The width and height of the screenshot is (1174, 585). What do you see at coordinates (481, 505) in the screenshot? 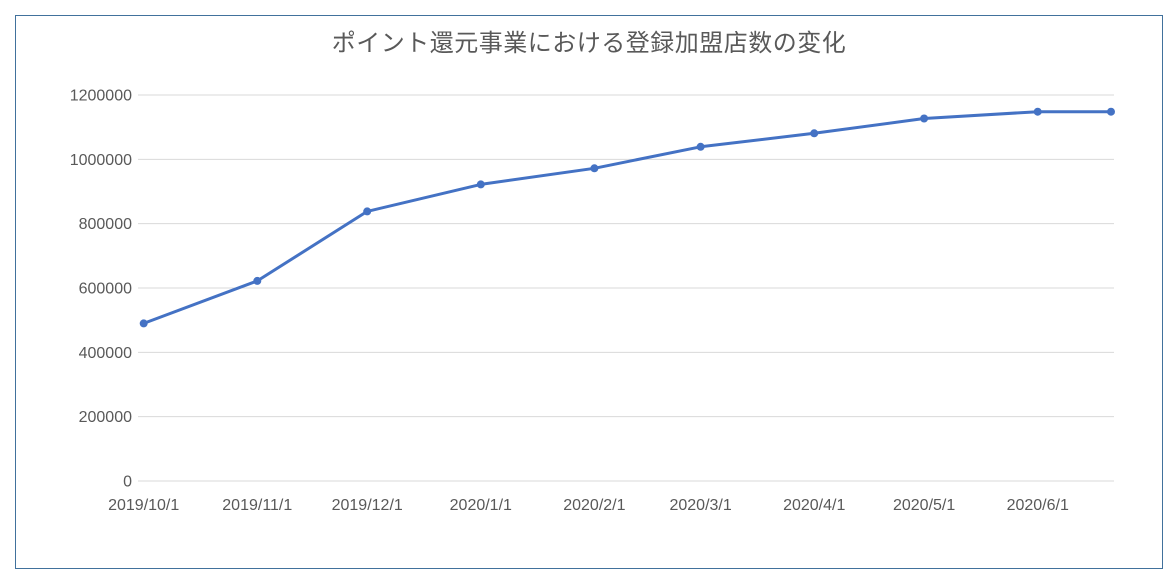
I see `x-axis-tick-label: 2020/1/1` at bounding box center [481, 505].